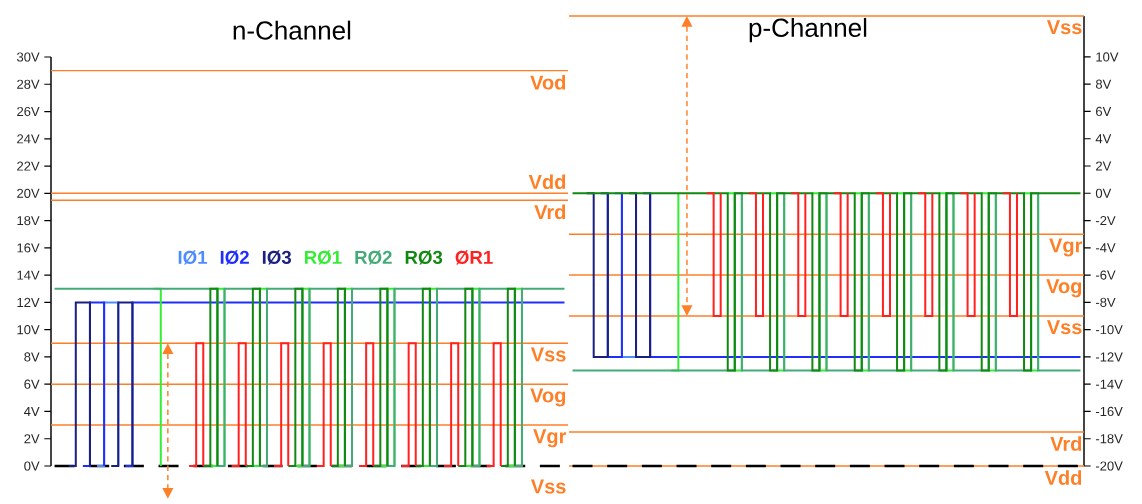 This screenshot has width=1142, height=504. I want to click on text: IØ3, so click(277, 257).